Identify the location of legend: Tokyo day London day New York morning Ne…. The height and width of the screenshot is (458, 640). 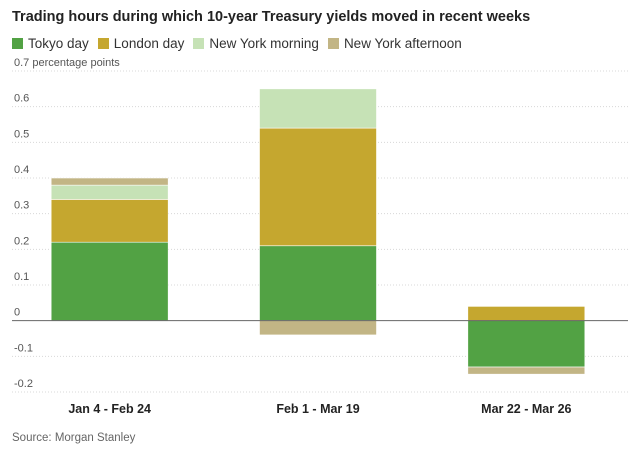
(241, 43).